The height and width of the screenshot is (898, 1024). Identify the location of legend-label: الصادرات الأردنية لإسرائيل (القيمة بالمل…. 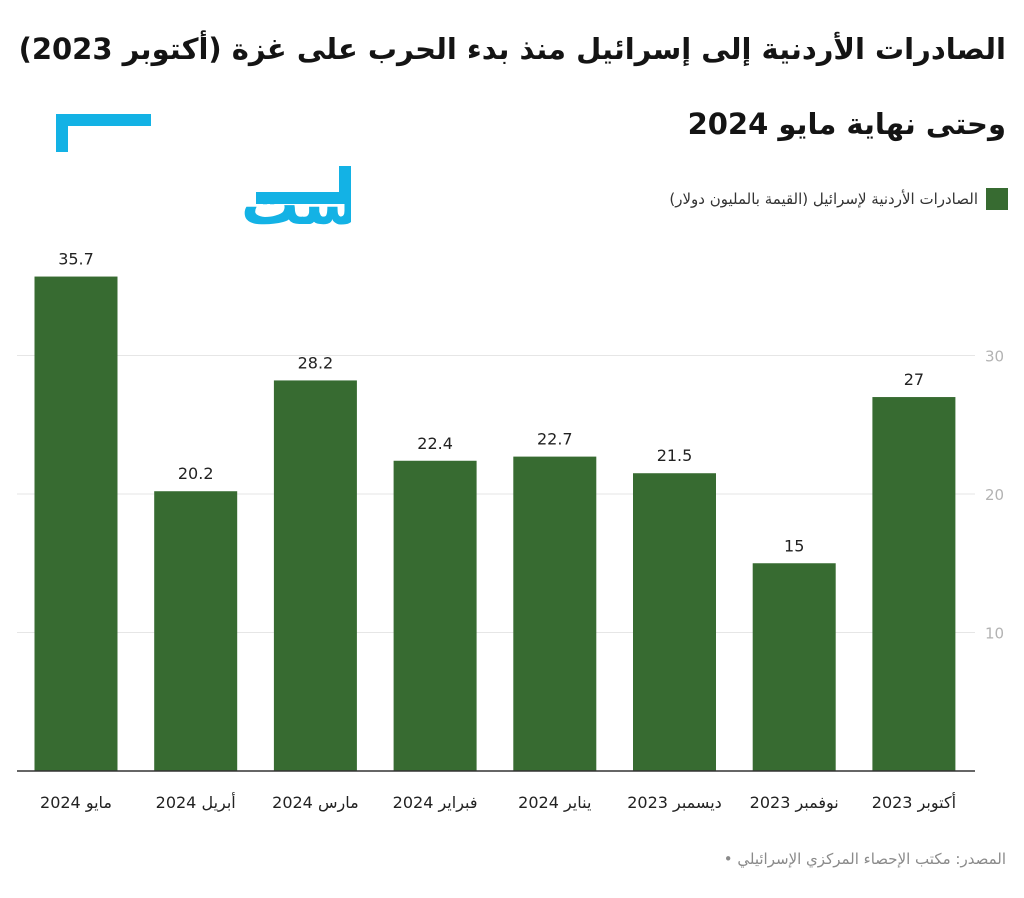
(823, 199).